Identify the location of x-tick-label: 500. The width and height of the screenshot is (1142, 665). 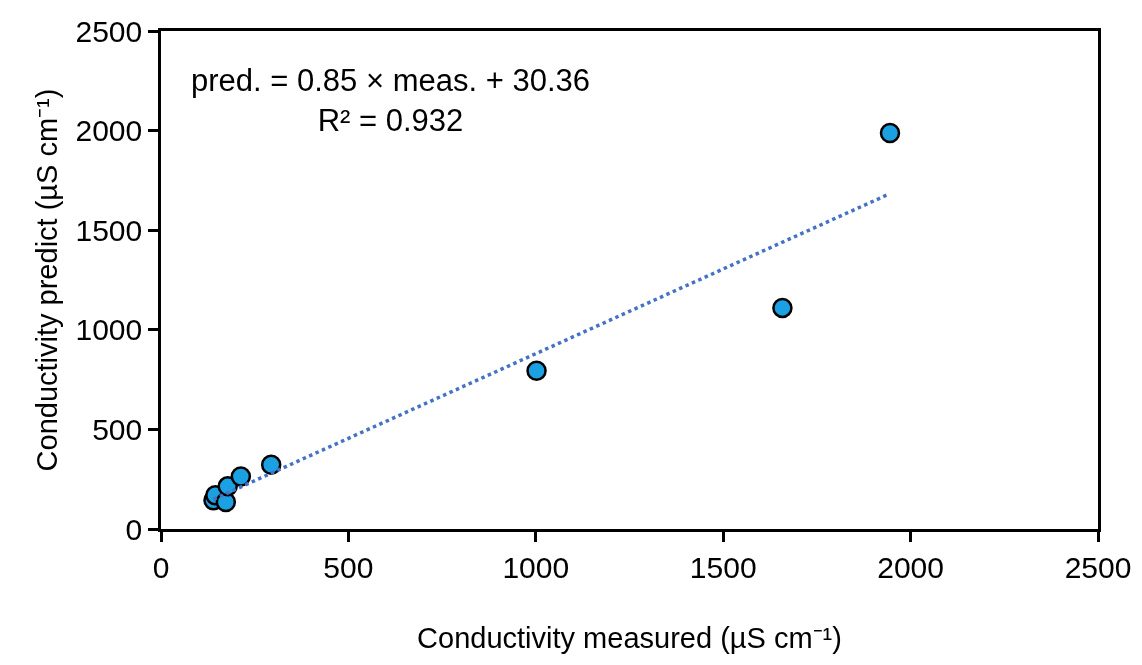
(348, 567).